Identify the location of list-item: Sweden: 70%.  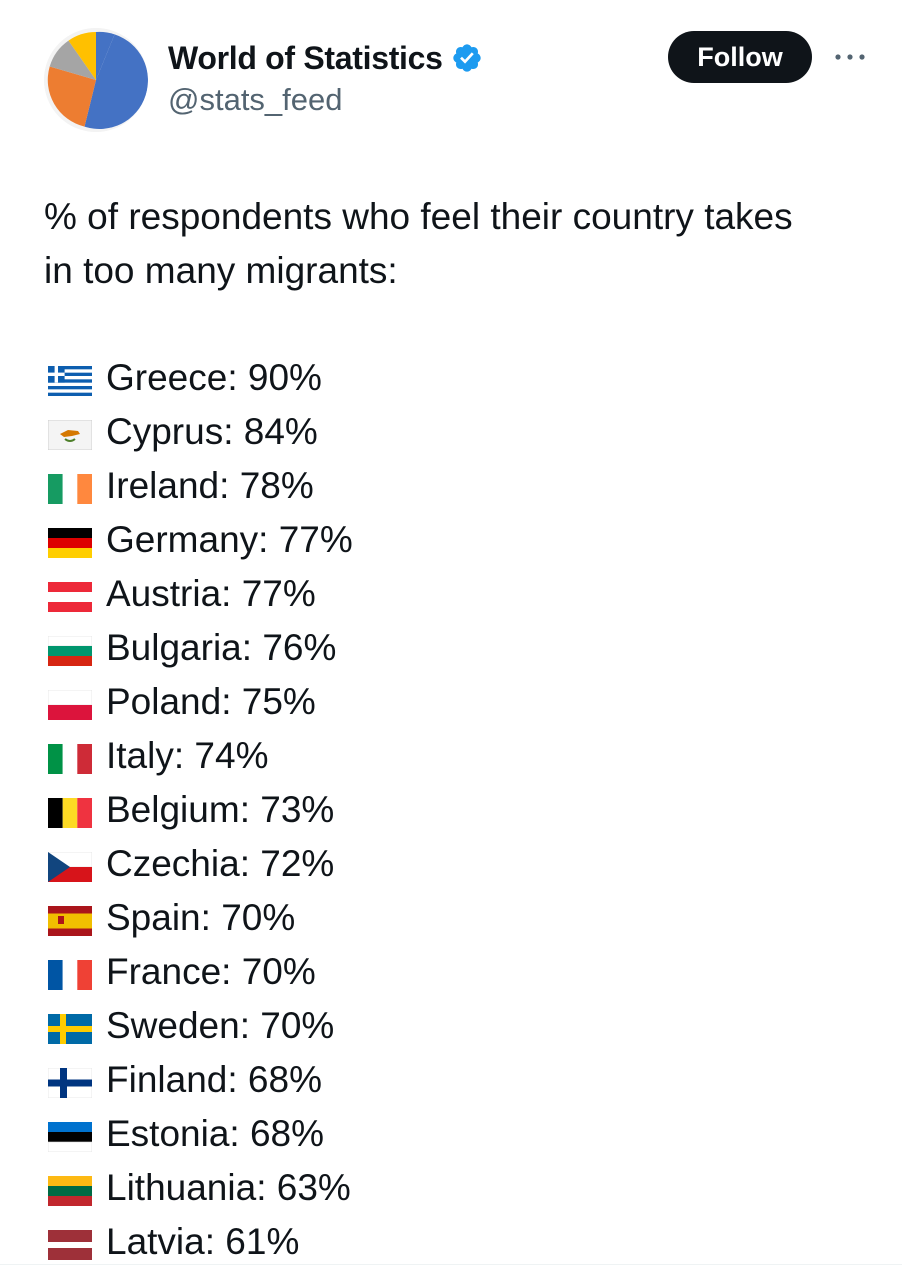
(451, 1026).